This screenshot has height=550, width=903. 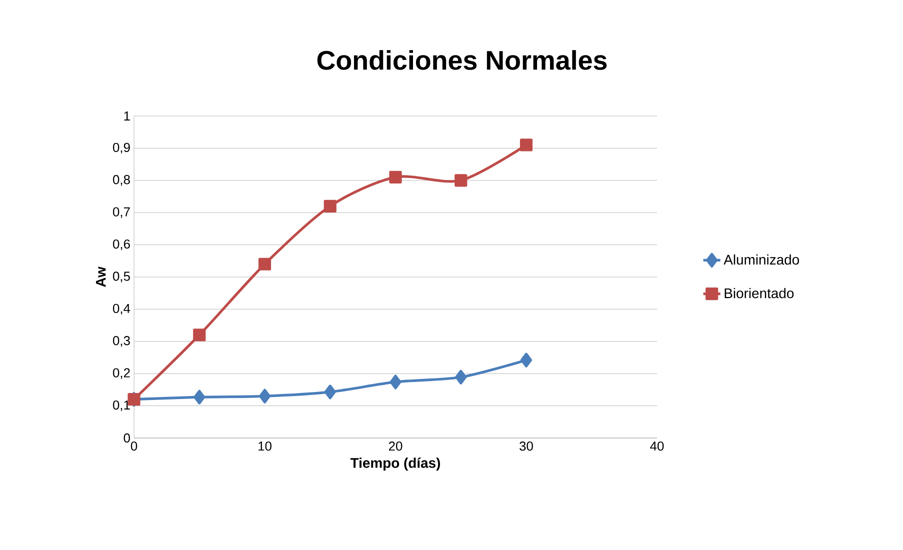 What do you see at coordinates (462, 60) in the screenshot?
I see `chart-title: Condiciones Normales` at bounding box center [462, 60].